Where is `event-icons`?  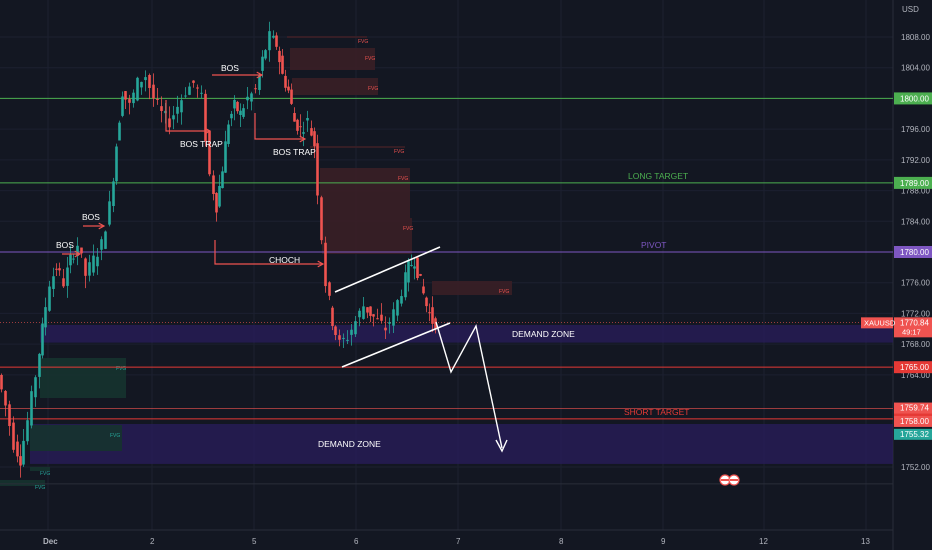 event-icons is located at coordinates (729, 480).